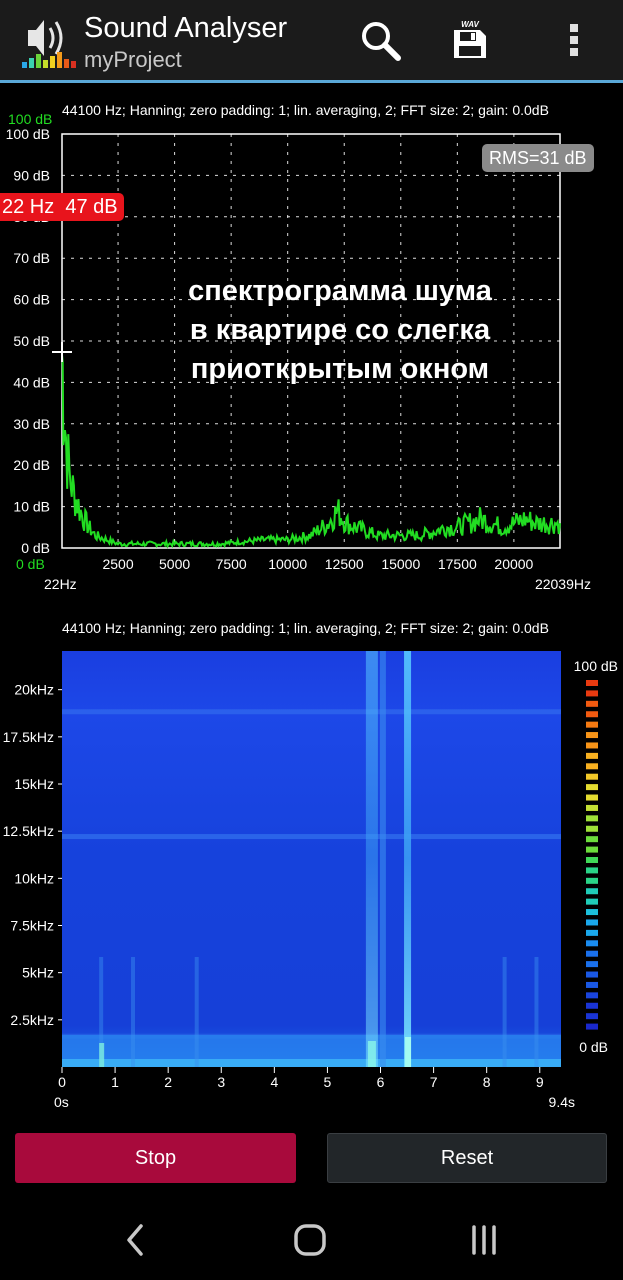 The width and height of the screenshot is (623, 1280). What do you see at coordinates (540, 1082) in the screenshot?
I see `x-tick-label: 9` at bounding box center [540, 1082].